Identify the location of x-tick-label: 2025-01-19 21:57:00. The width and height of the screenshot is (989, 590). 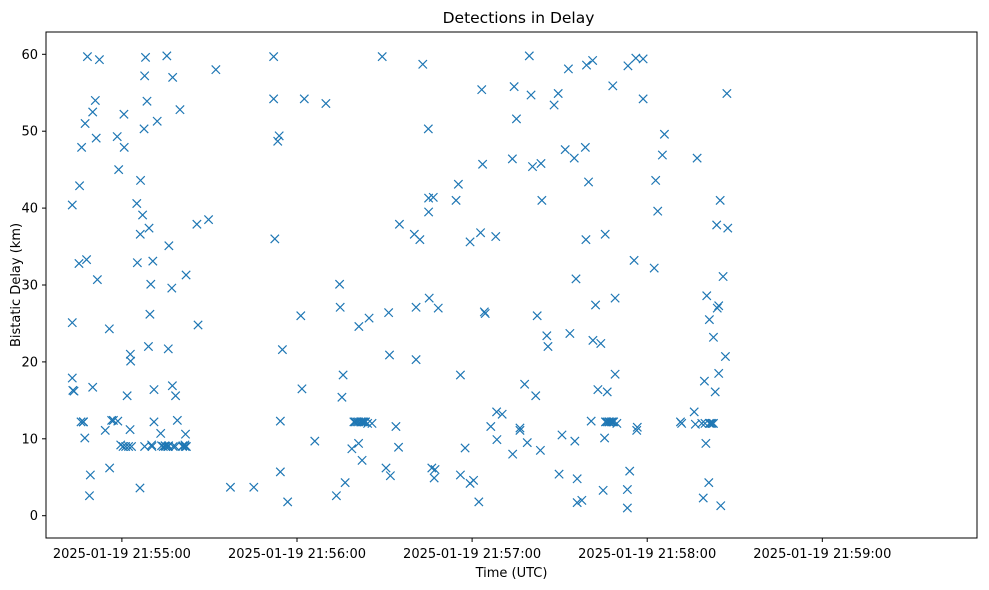
(472, 554).